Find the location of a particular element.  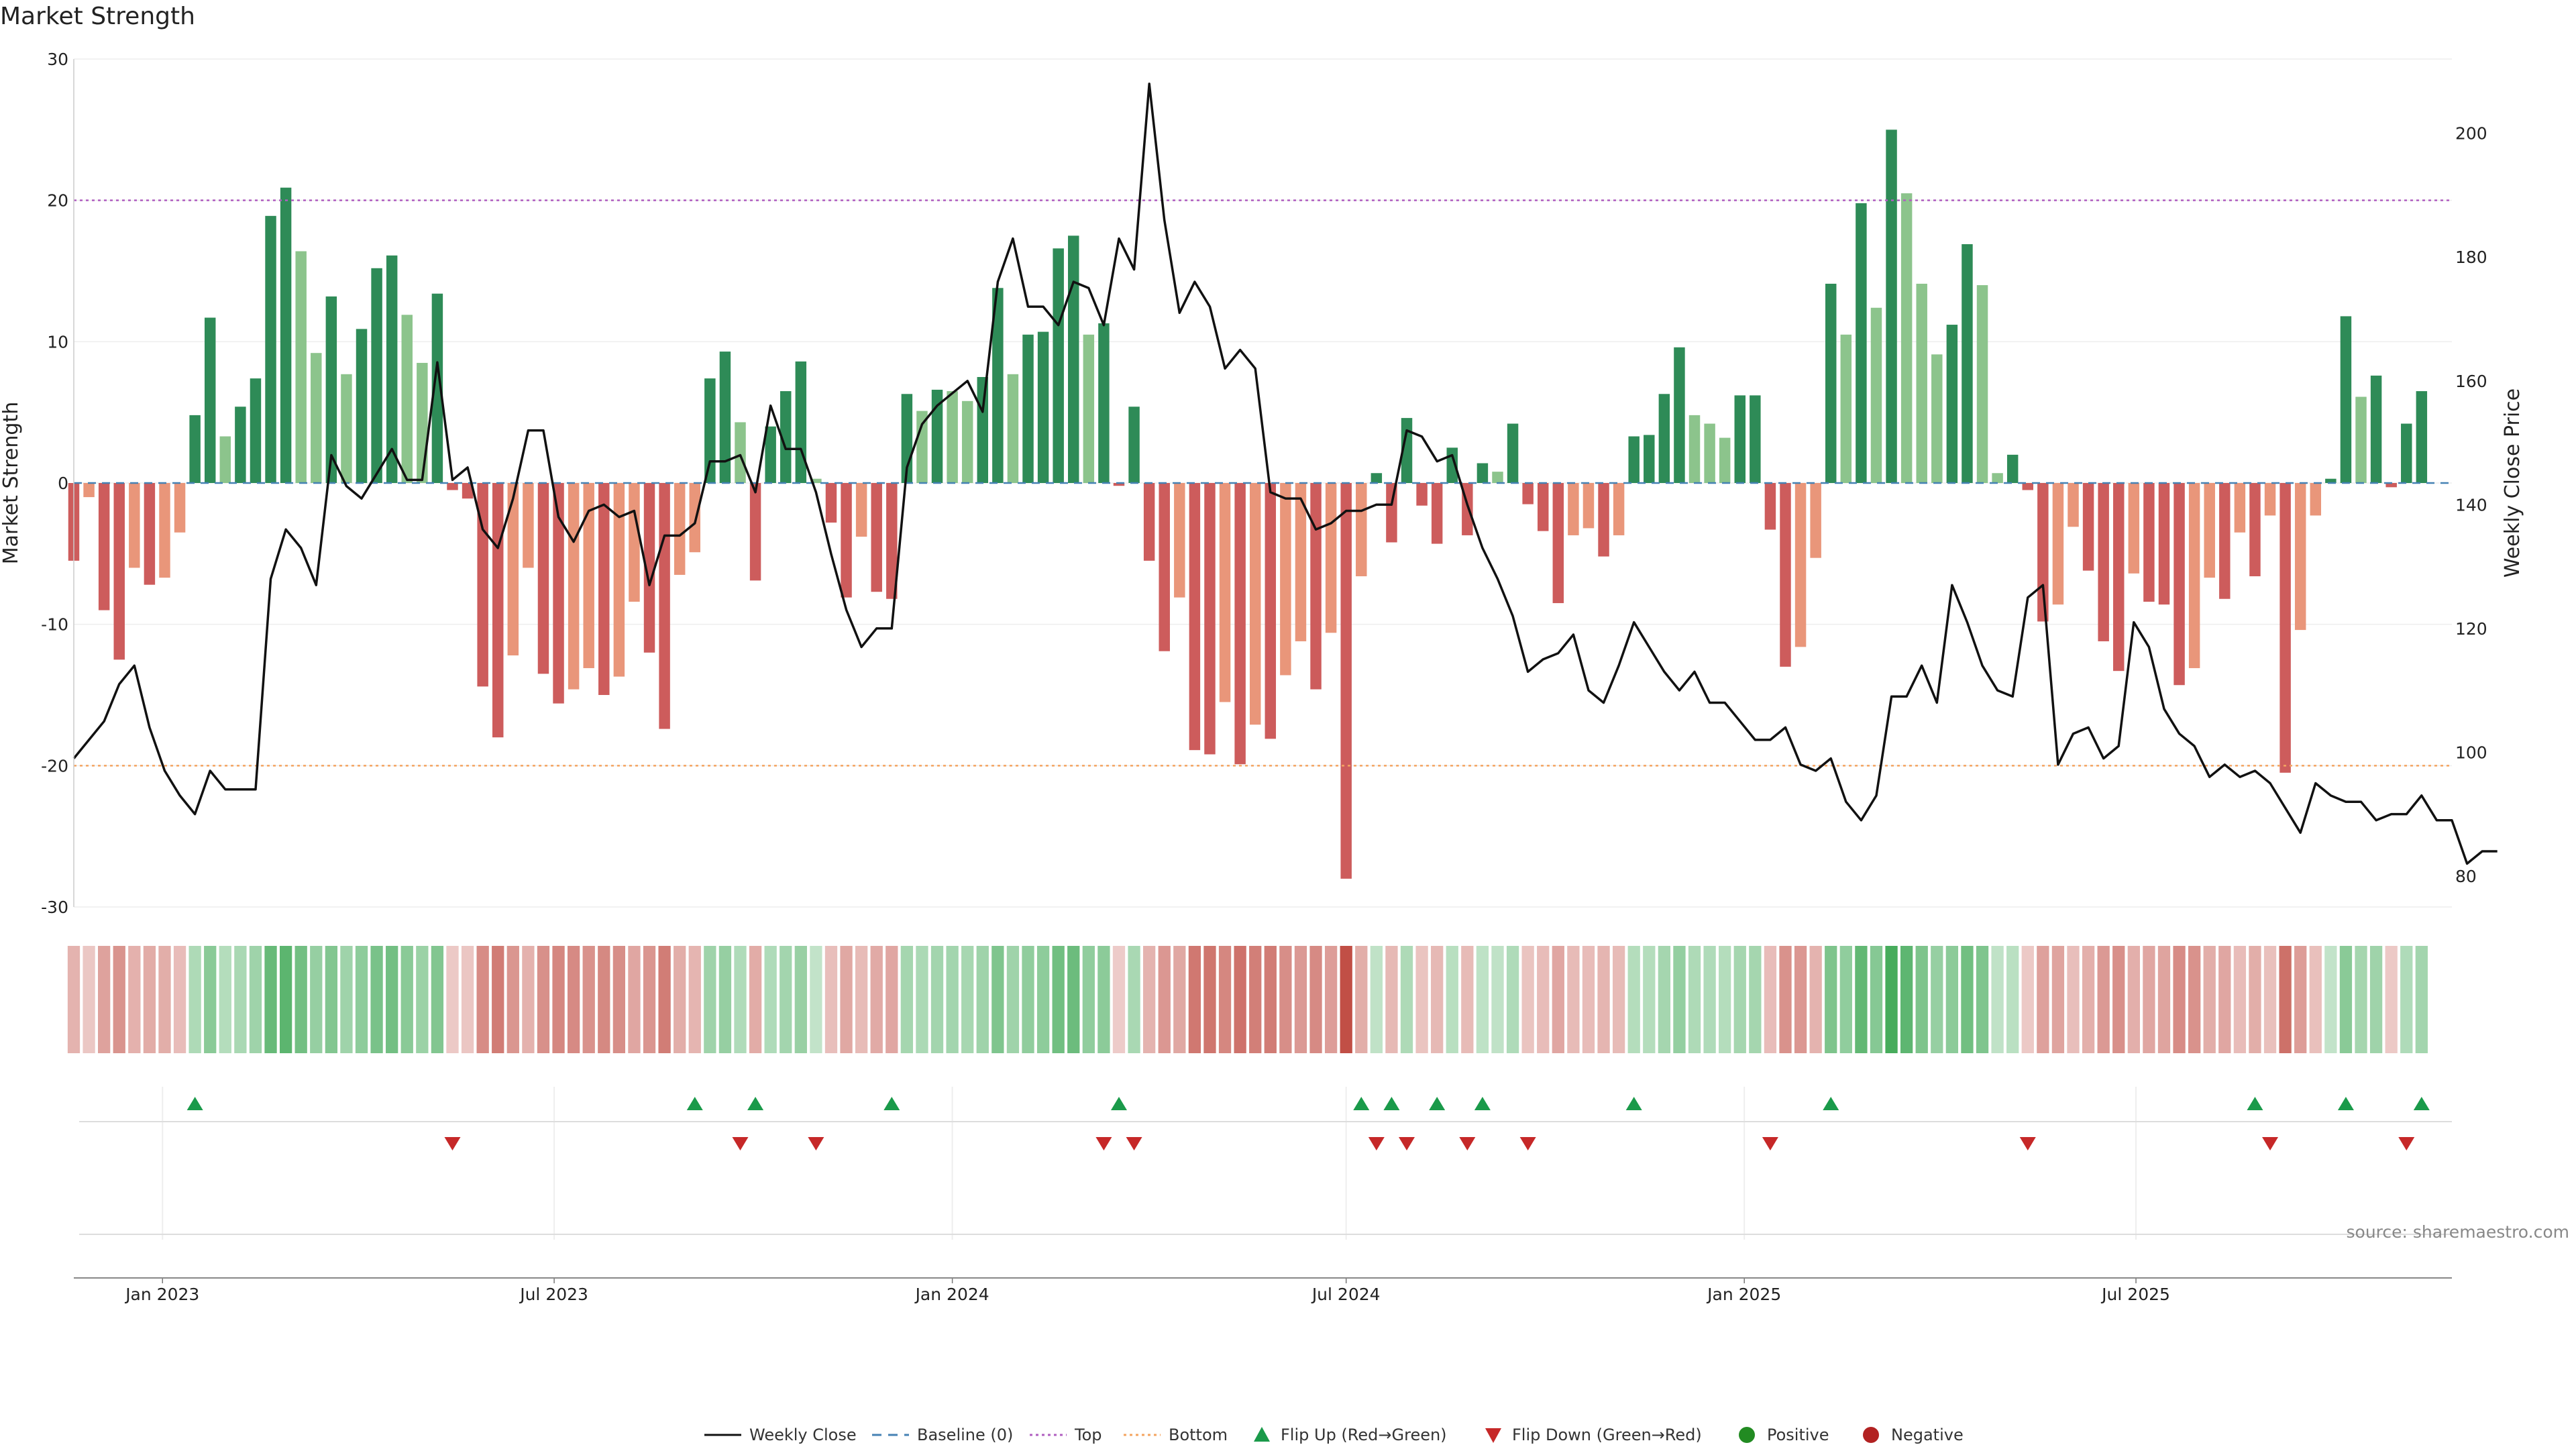

legend-label: Top is located at coordinates (1088, 1435).